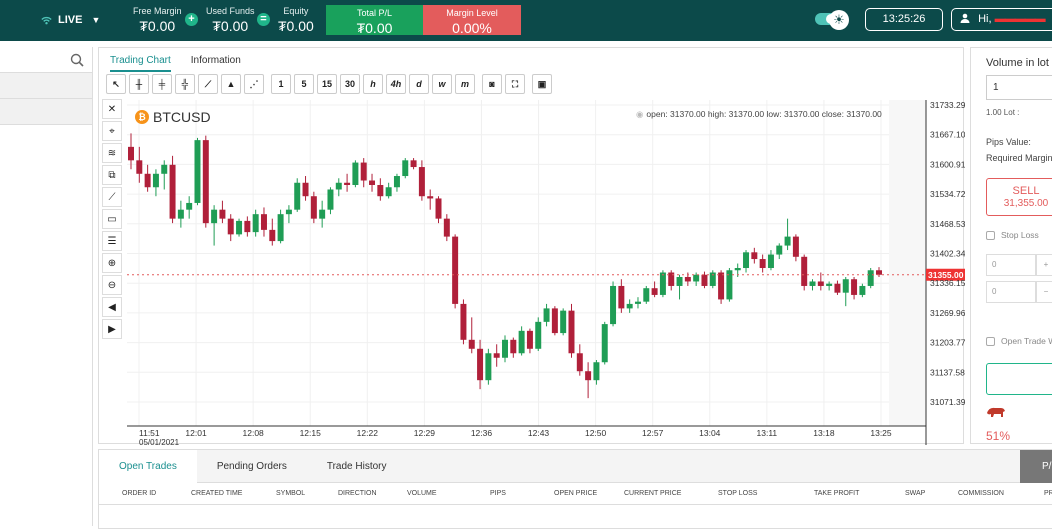  I want to click on time-tick-label: 13:04, so click(710, 433).